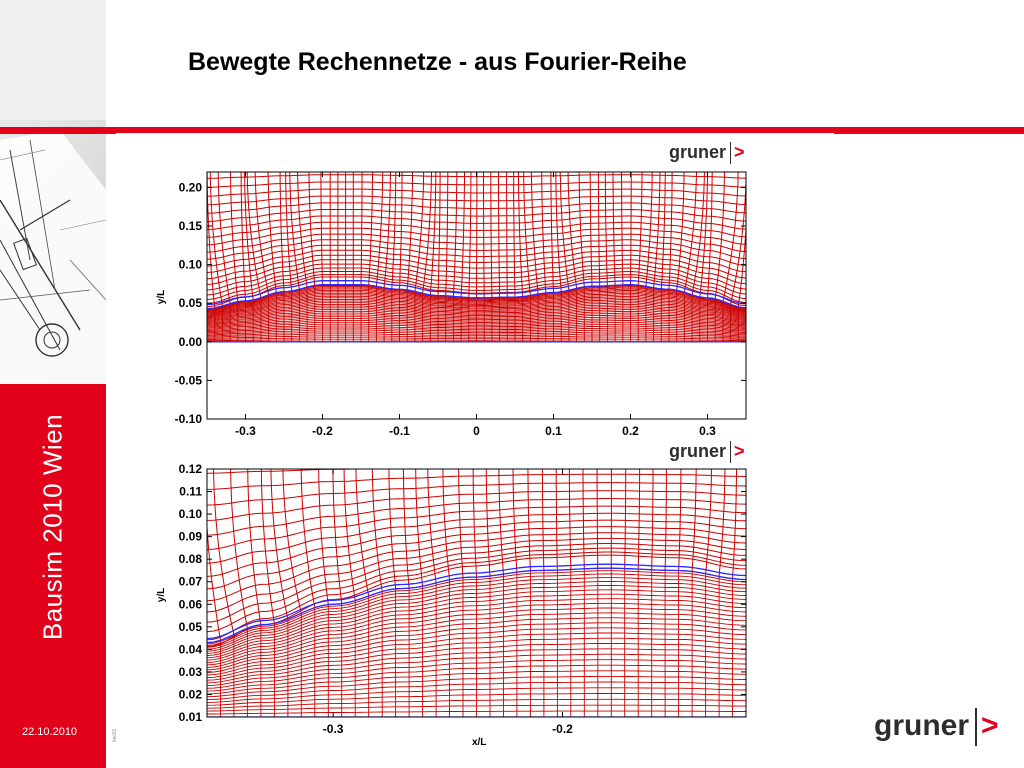 The height and width of the screenshot is (768, 1024). What do you see at coordinates (976, 727) in the screenshot?
I see `brand-logo-separator` at bounding box center [976, 727].